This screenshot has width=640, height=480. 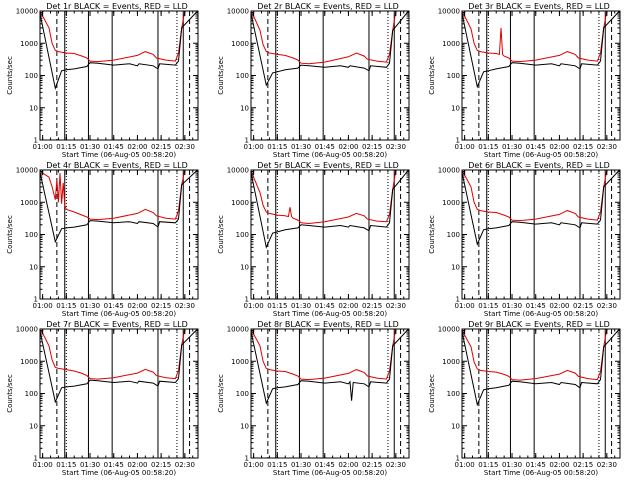 What do you see at coordinates (328, 6) in the screenshot?
I see `chart-title: Det 2r BLACK = Events, RED = LLD` at bounding box center [328, 6].